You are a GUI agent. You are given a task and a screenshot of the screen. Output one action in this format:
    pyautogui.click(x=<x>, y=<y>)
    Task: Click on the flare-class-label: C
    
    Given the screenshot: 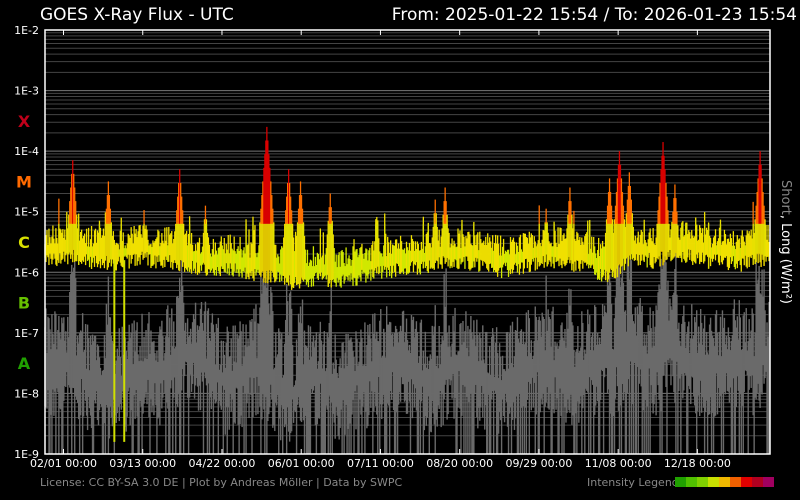 What is the action you would take?
    pyautogui.click(x=24, y=242)
    